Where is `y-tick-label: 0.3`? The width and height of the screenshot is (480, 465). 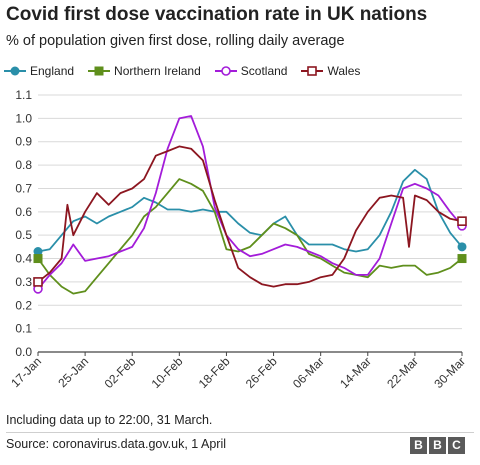
y-tick-label: 0.3 is located at coordinates (23, 282).